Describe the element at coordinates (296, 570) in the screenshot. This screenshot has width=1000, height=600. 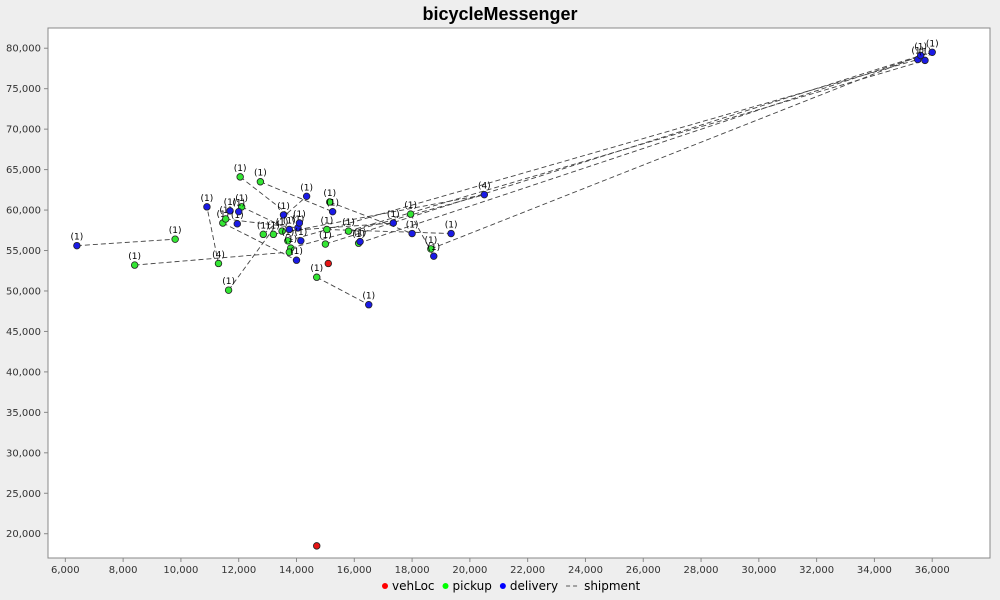
I see `x-tick-label: 14,000` at that location.